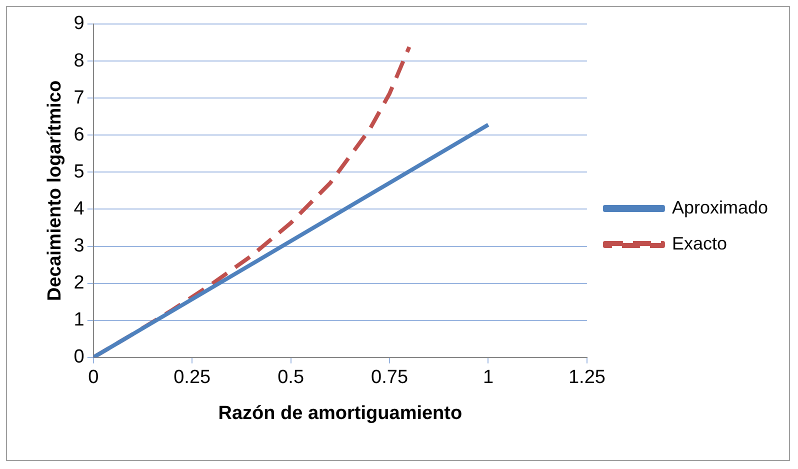  What do you see at coordinates (79, 283) in the screenshot?
I see `y-tick-label: 2` at bounding box center [79, 283].